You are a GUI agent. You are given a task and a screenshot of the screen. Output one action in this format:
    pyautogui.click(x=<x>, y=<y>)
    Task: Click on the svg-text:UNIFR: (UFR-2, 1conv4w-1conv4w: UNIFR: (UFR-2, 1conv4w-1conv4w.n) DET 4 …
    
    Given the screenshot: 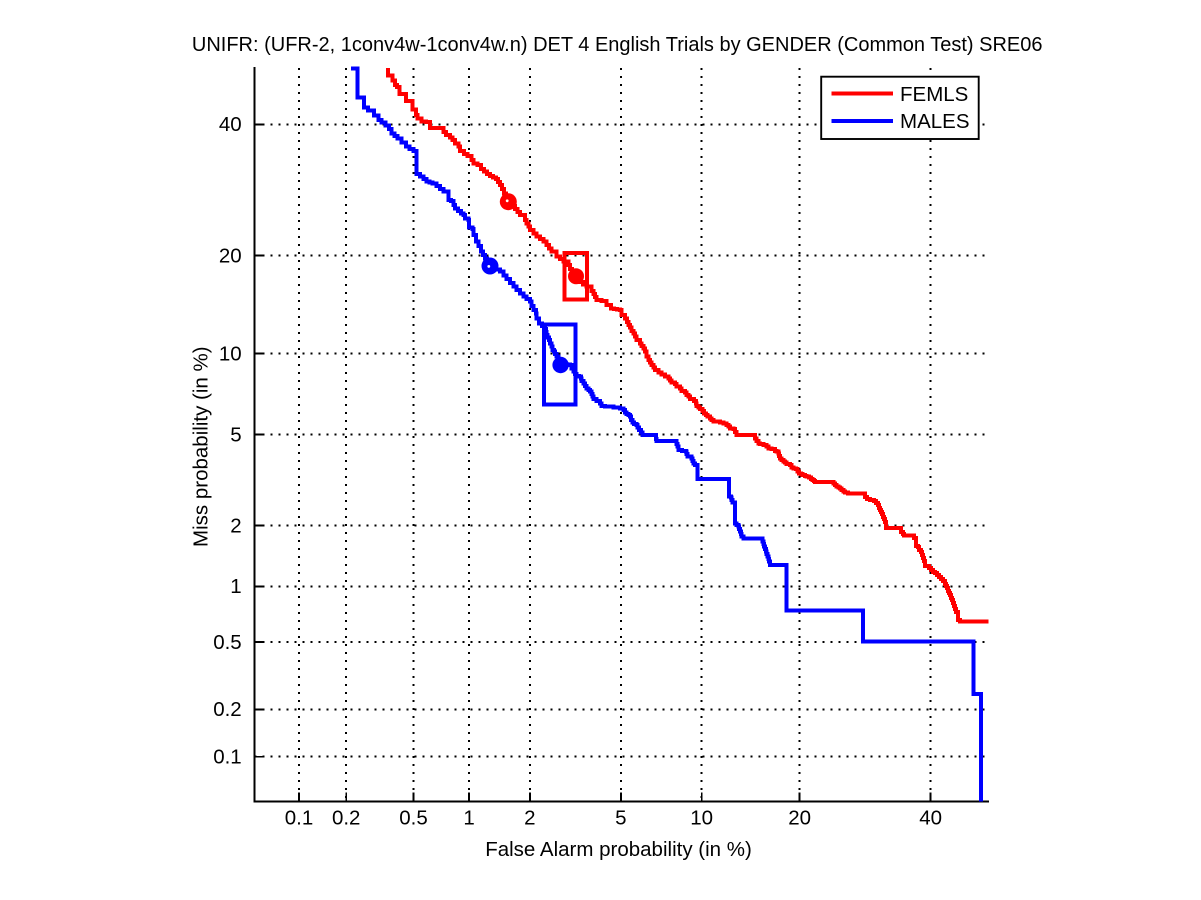 What is the action you would take?
    pyautogui.click(x=617, y=45)
    